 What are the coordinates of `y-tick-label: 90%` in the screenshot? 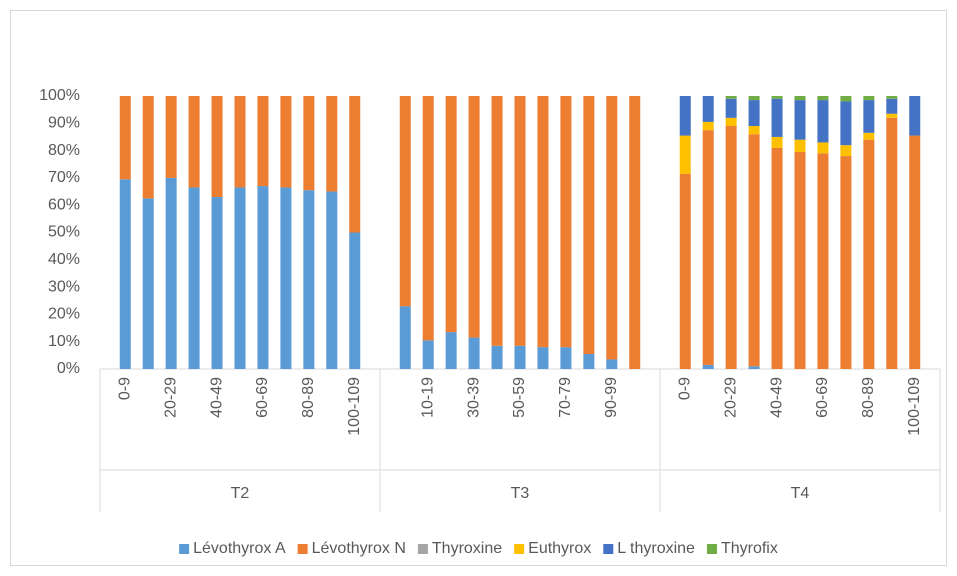 It's located at (64, 123).